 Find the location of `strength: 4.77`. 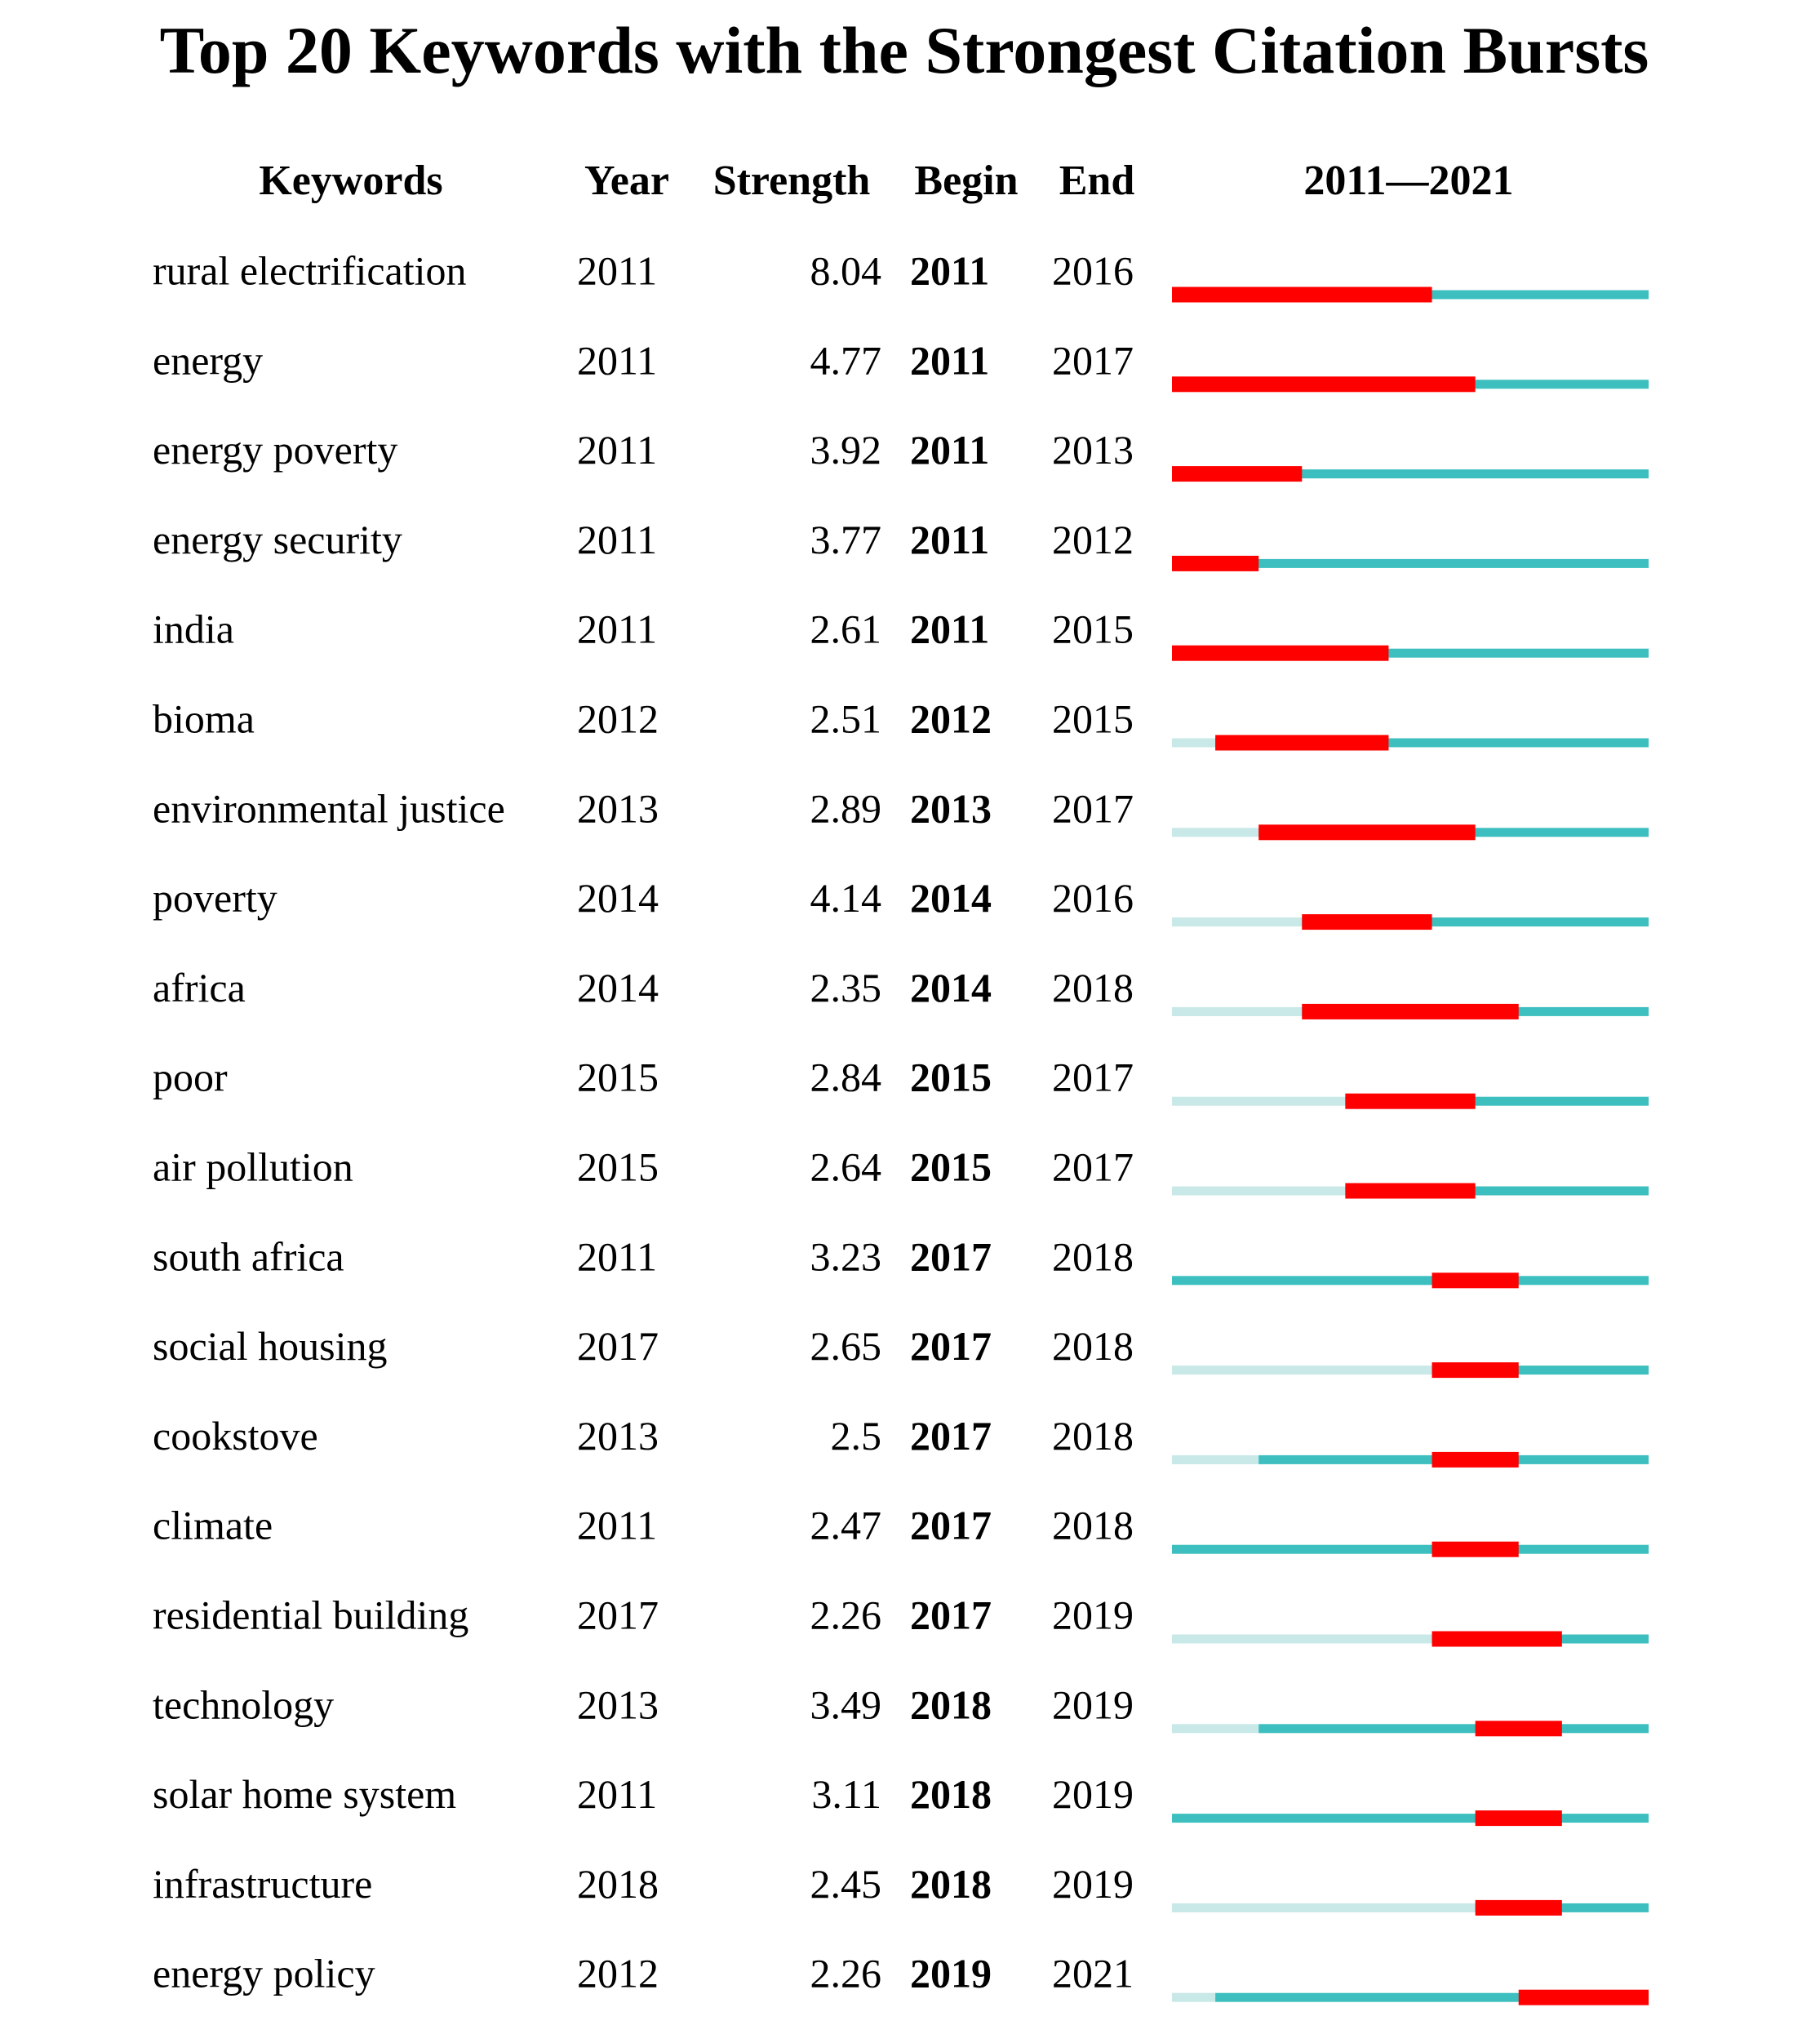

strength: 4.77 is located at coordinates (846, 360).